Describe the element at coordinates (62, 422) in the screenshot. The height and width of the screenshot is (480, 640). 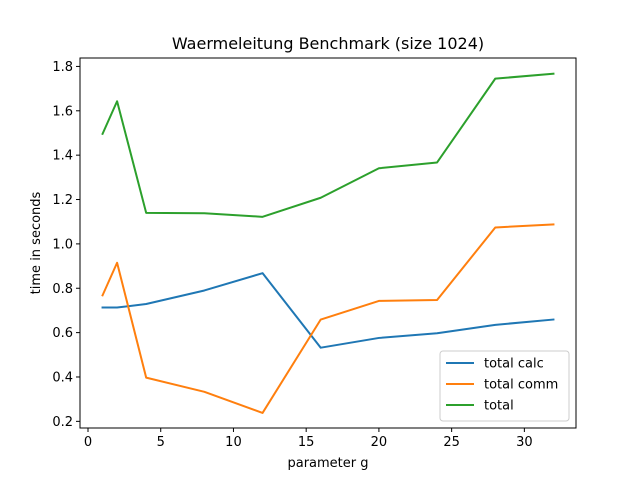
I see `y-tick-label: 0.2` at that location.